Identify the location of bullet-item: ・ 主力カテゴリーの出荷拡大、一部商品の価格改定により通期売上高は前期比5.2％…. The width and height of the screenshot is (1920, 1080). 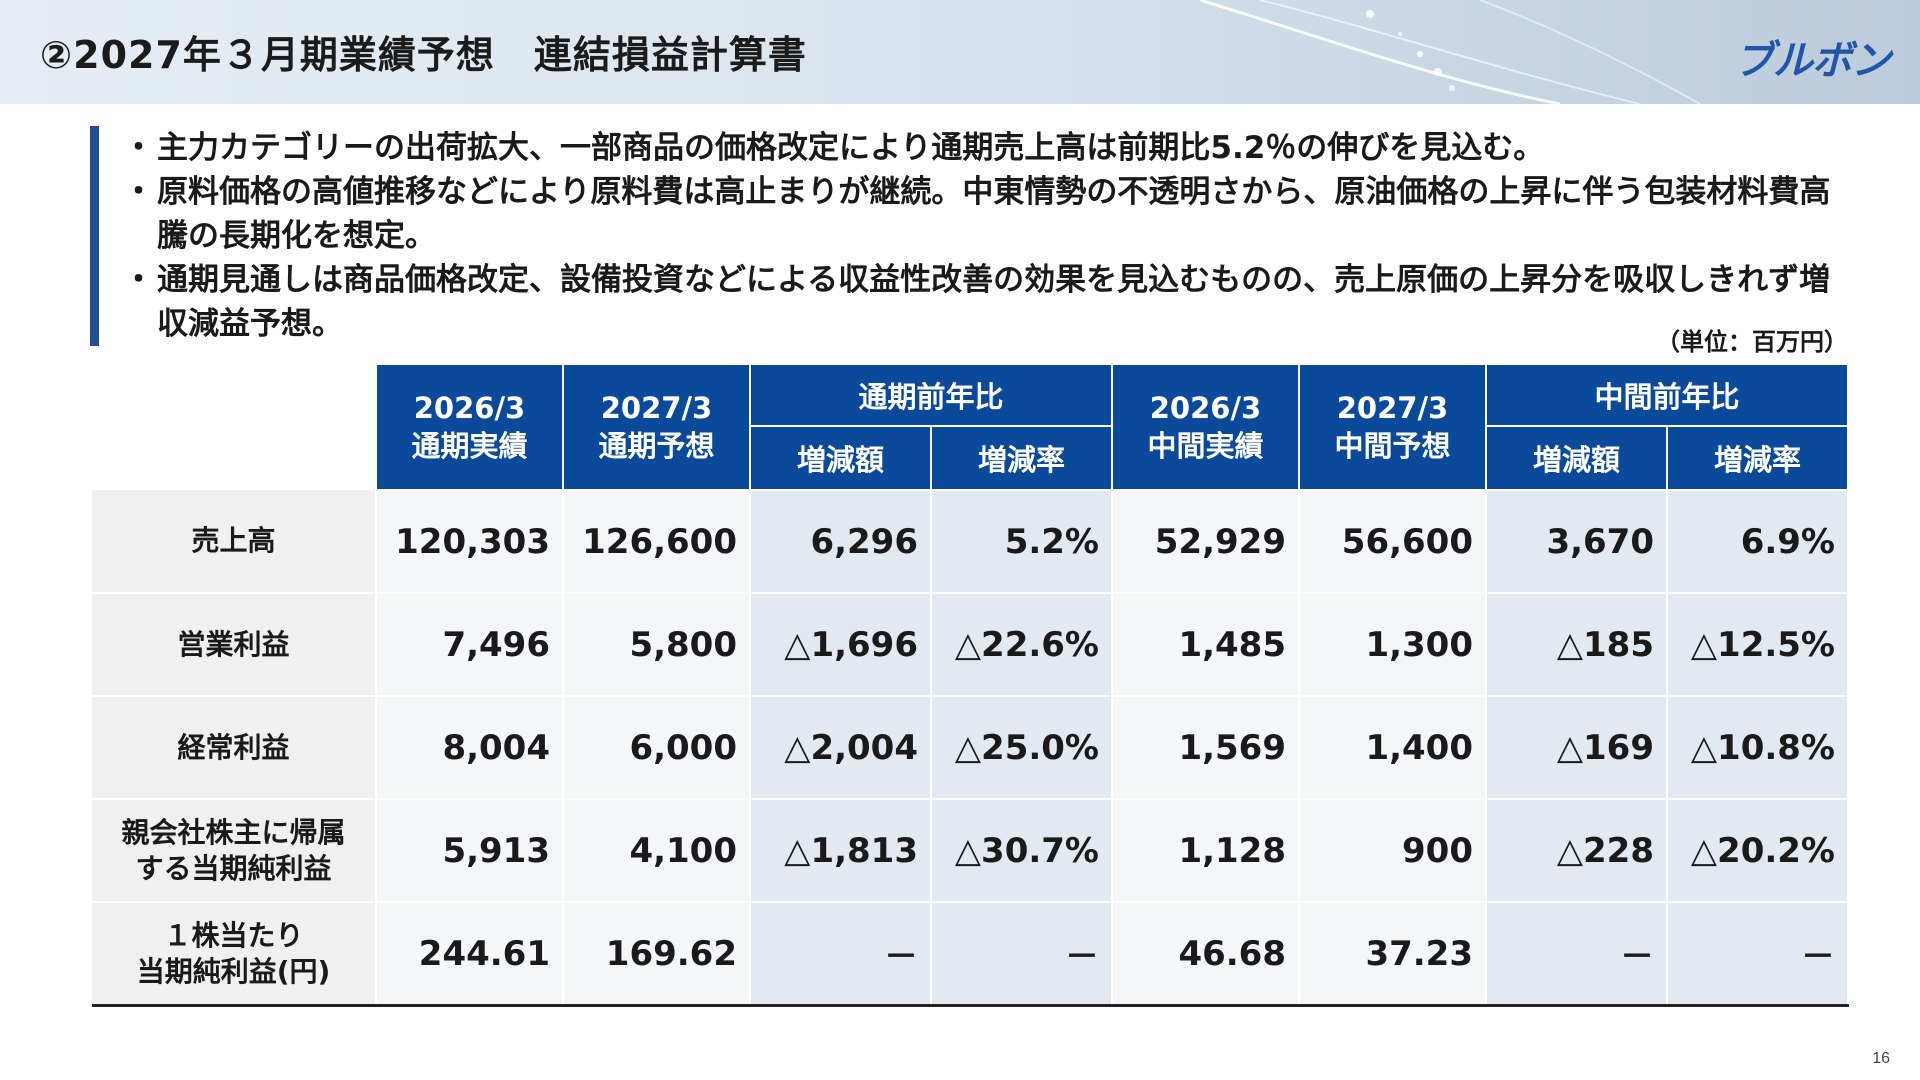
(983, 148).